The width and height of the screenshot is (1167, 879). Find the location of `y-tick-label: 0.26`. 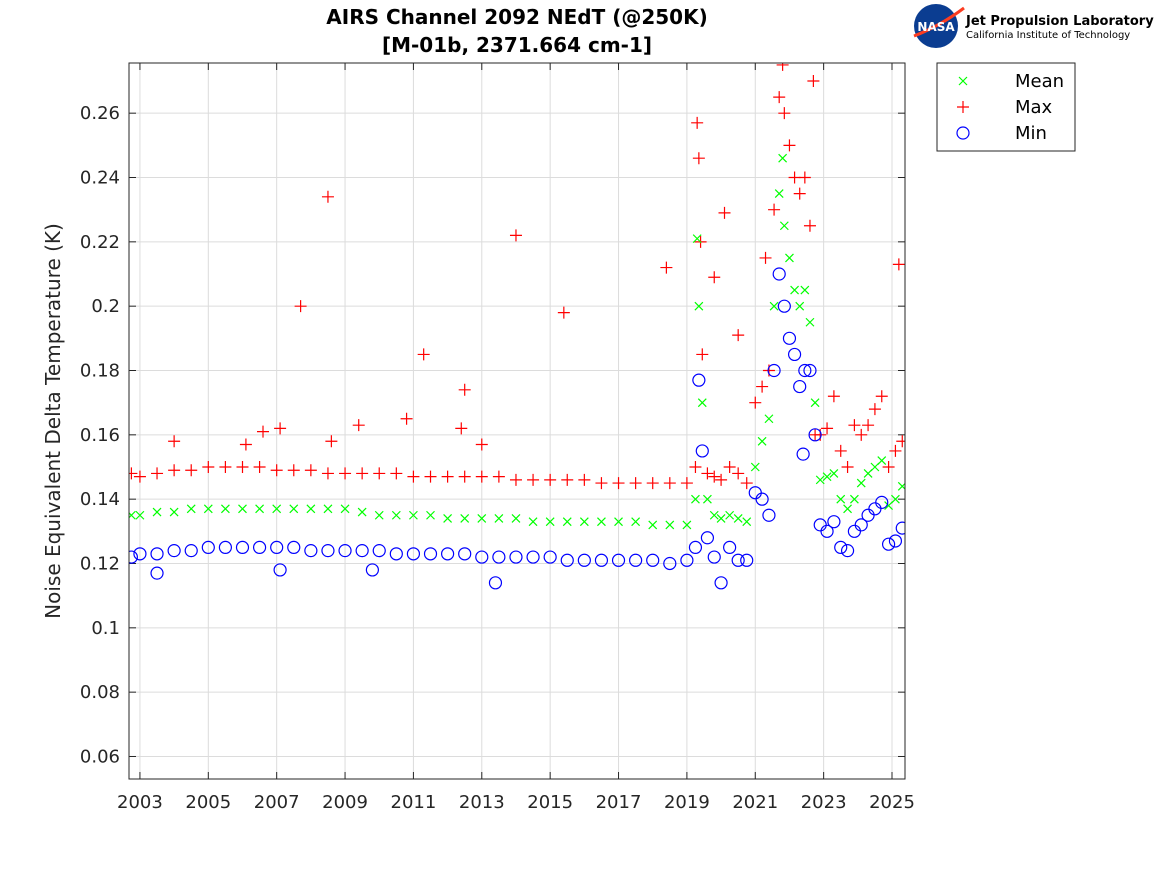

y-tick-label: 0.26 is located at coordinates (100, 113).